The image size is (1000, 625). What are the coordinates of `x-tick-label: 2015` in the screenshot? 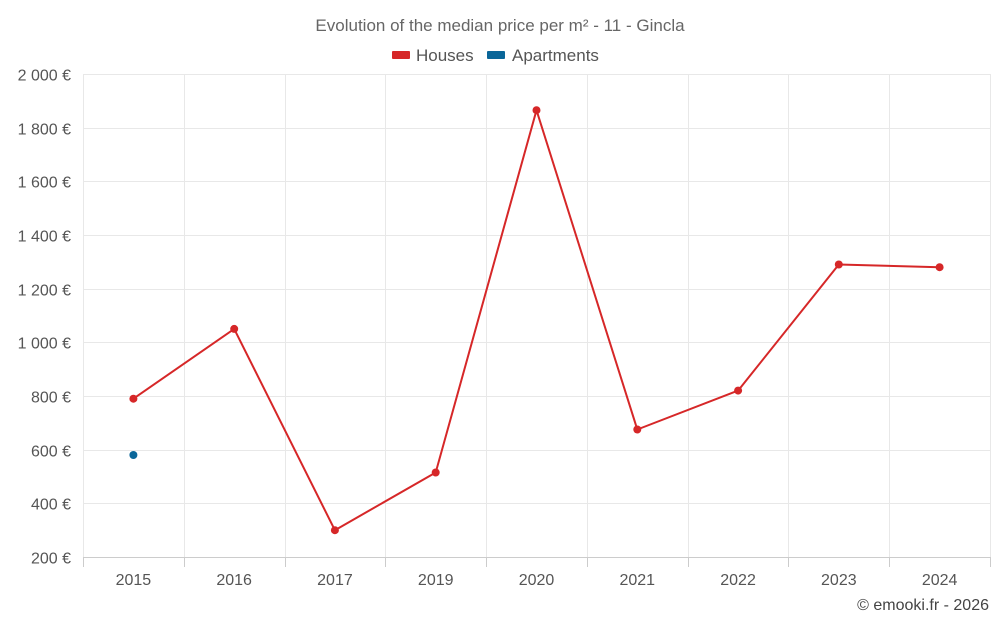 It's located at (134, 580).